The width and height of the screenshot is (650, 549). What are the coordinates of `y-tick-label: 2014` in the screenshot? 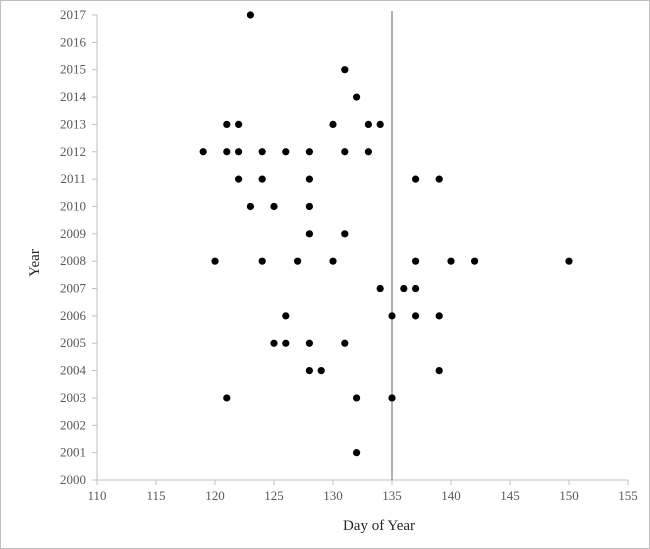 It's located at (73, 96).